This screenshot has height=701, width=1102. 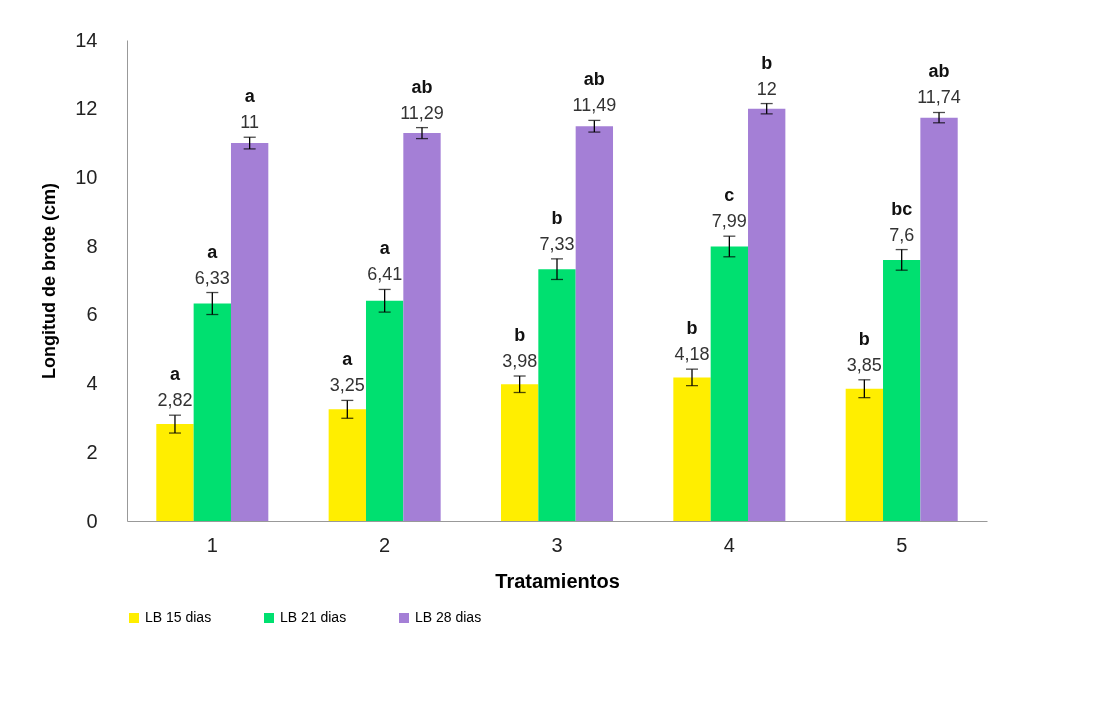 What do you see at coordinates (92, 520) in the screenshot?
I see `y-tick-label: 0` at bounding box center [92, 520].